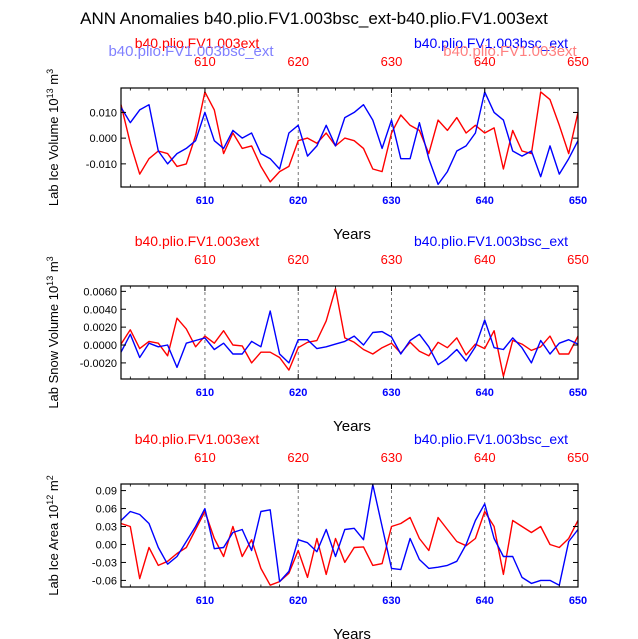  I want to click on y-axis-label: Lab Ice Area 1012 m2, so click(53, 535).